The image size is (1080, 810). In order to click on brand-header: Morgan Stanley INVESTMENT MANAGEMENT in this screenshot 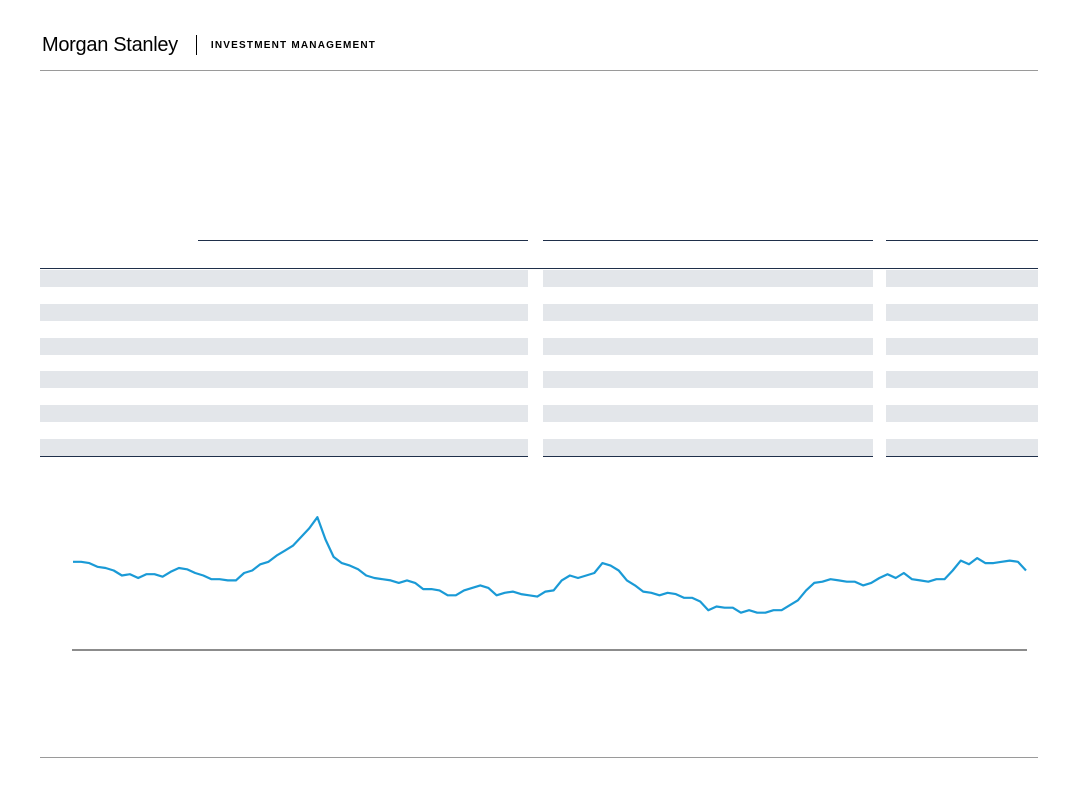, I will do `click(209, 45)`.